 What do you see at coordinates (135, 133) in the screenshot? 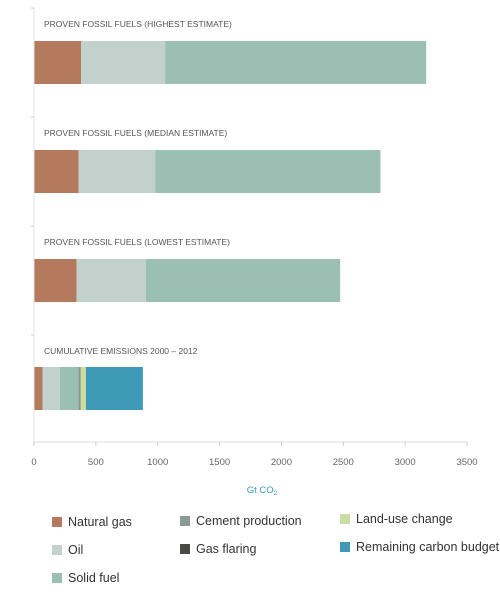
I see `category-label: PROVEN FOSSIL FUELS (MEDIAN ESTIMATE)` at bounding box center [135, 133].